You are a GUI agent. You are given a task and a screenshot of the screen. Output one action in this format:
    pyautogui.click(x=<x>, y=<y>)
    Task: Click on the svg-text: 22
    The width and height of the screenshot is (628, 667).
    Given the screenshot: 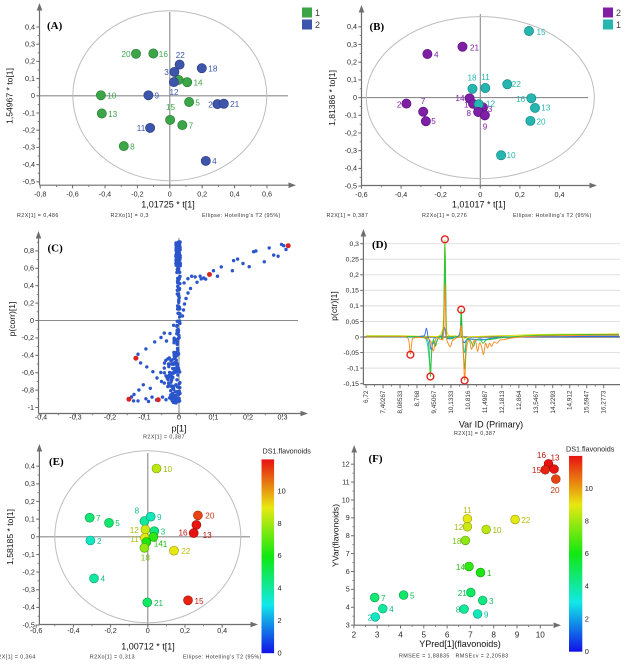 What is the action you would take?
    pyautogui.click(x=186, y=551)
    